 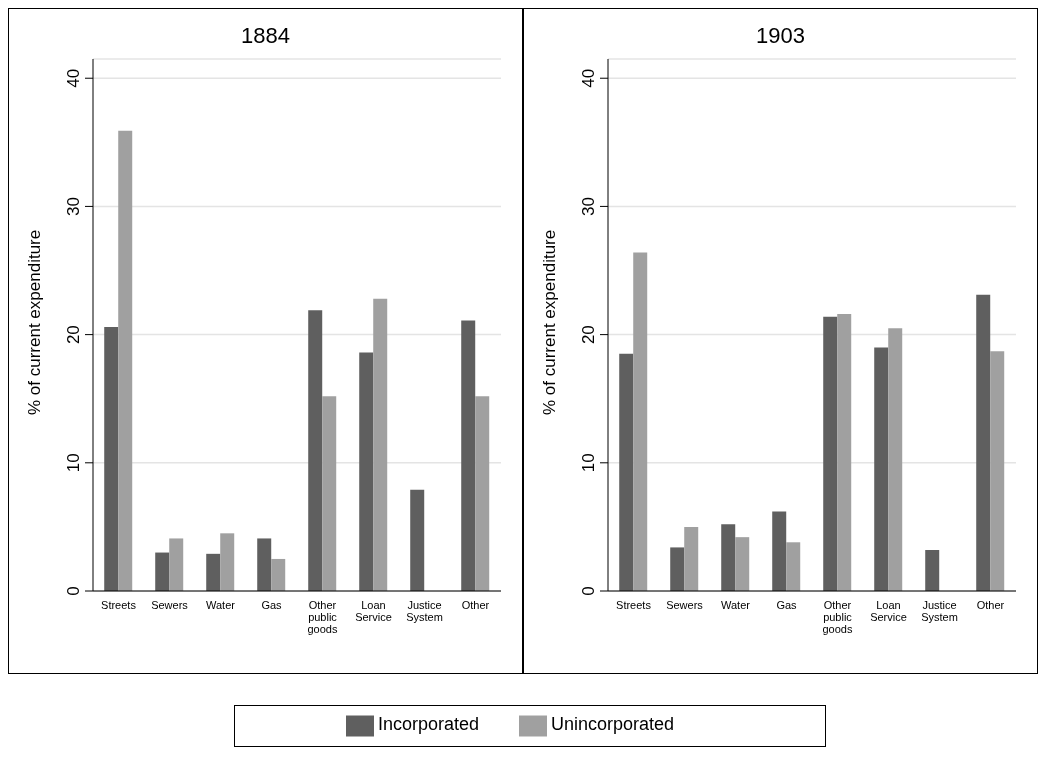 I want to click on legend-label: Unincorporated, so click(x=613, y=724).